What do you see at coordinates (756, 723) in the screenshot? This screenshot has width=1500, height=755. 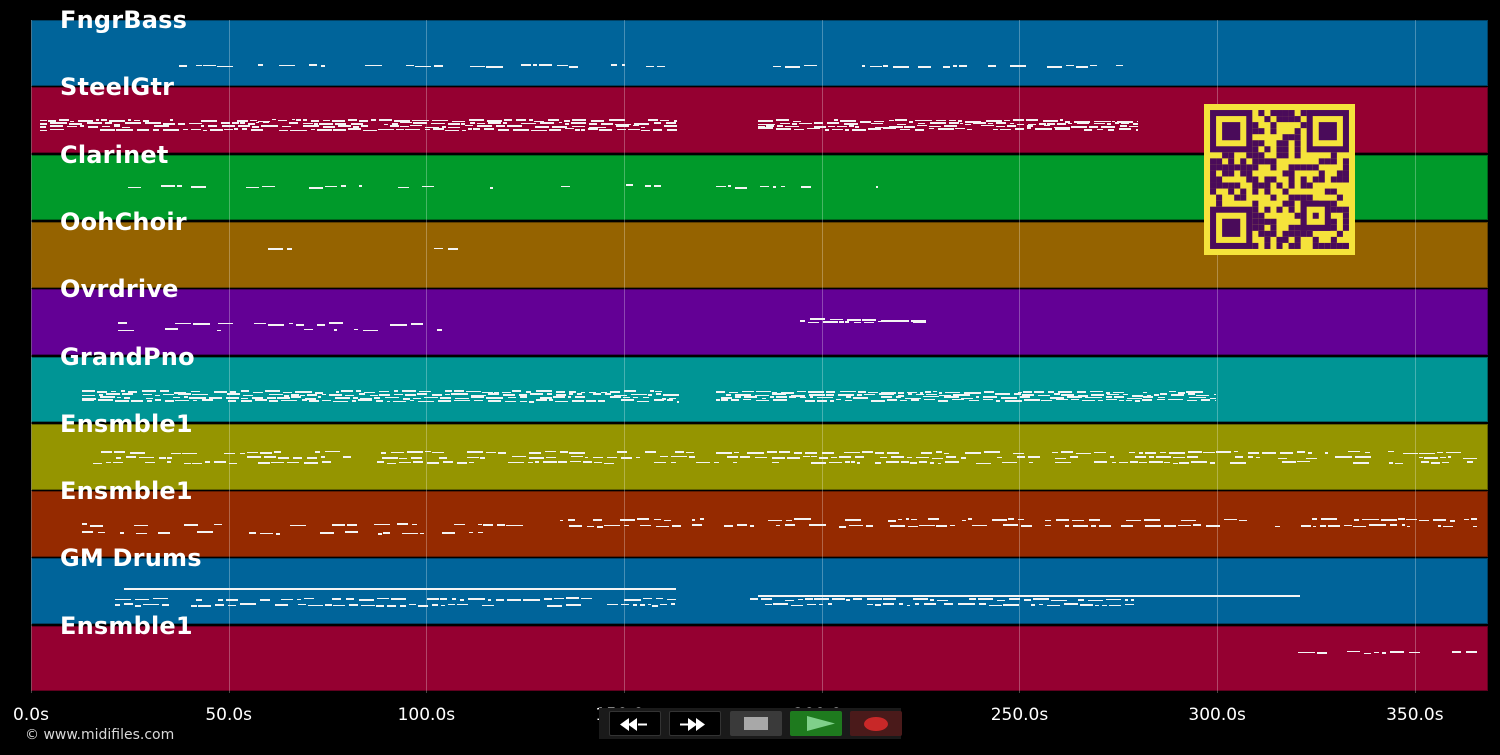 I see `stop-button` at bounding box center [756, 723].